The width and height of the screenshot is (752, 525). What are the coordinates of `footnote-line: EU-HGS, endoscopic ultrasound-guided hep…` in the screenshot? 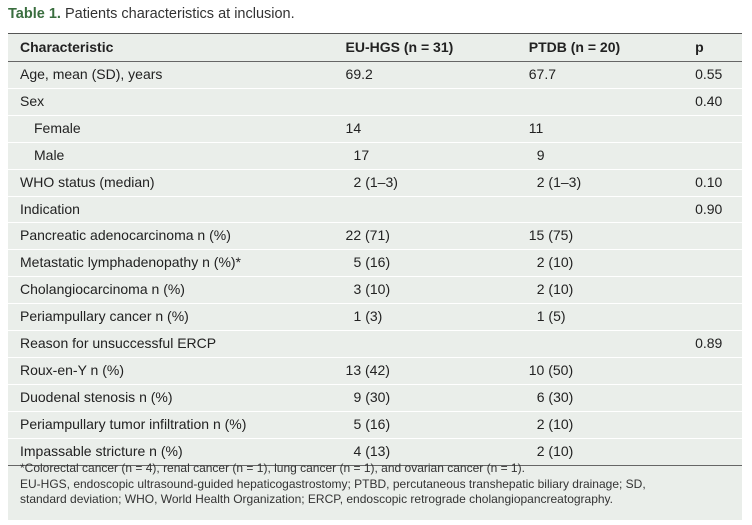 It's located at (333, 483).